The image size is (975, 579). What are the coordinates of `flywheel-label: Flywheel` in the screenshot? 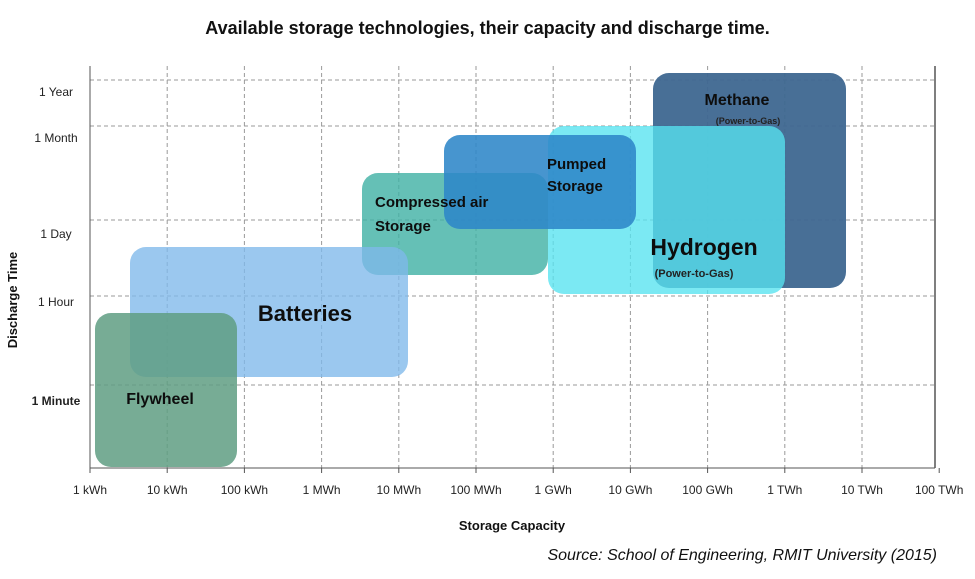 It's located at (160, 399).